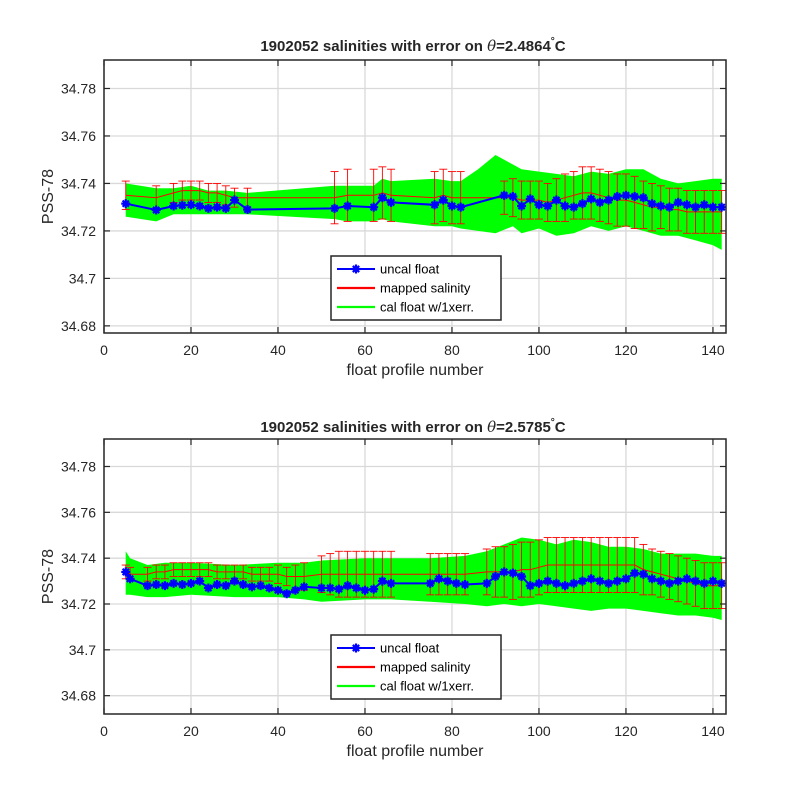 The height and width of the screenshot is (800, 800). What do you see at coordinates (356, 269) in the screenshot?
I see `legend-marker` at bounding box center [356, 269].